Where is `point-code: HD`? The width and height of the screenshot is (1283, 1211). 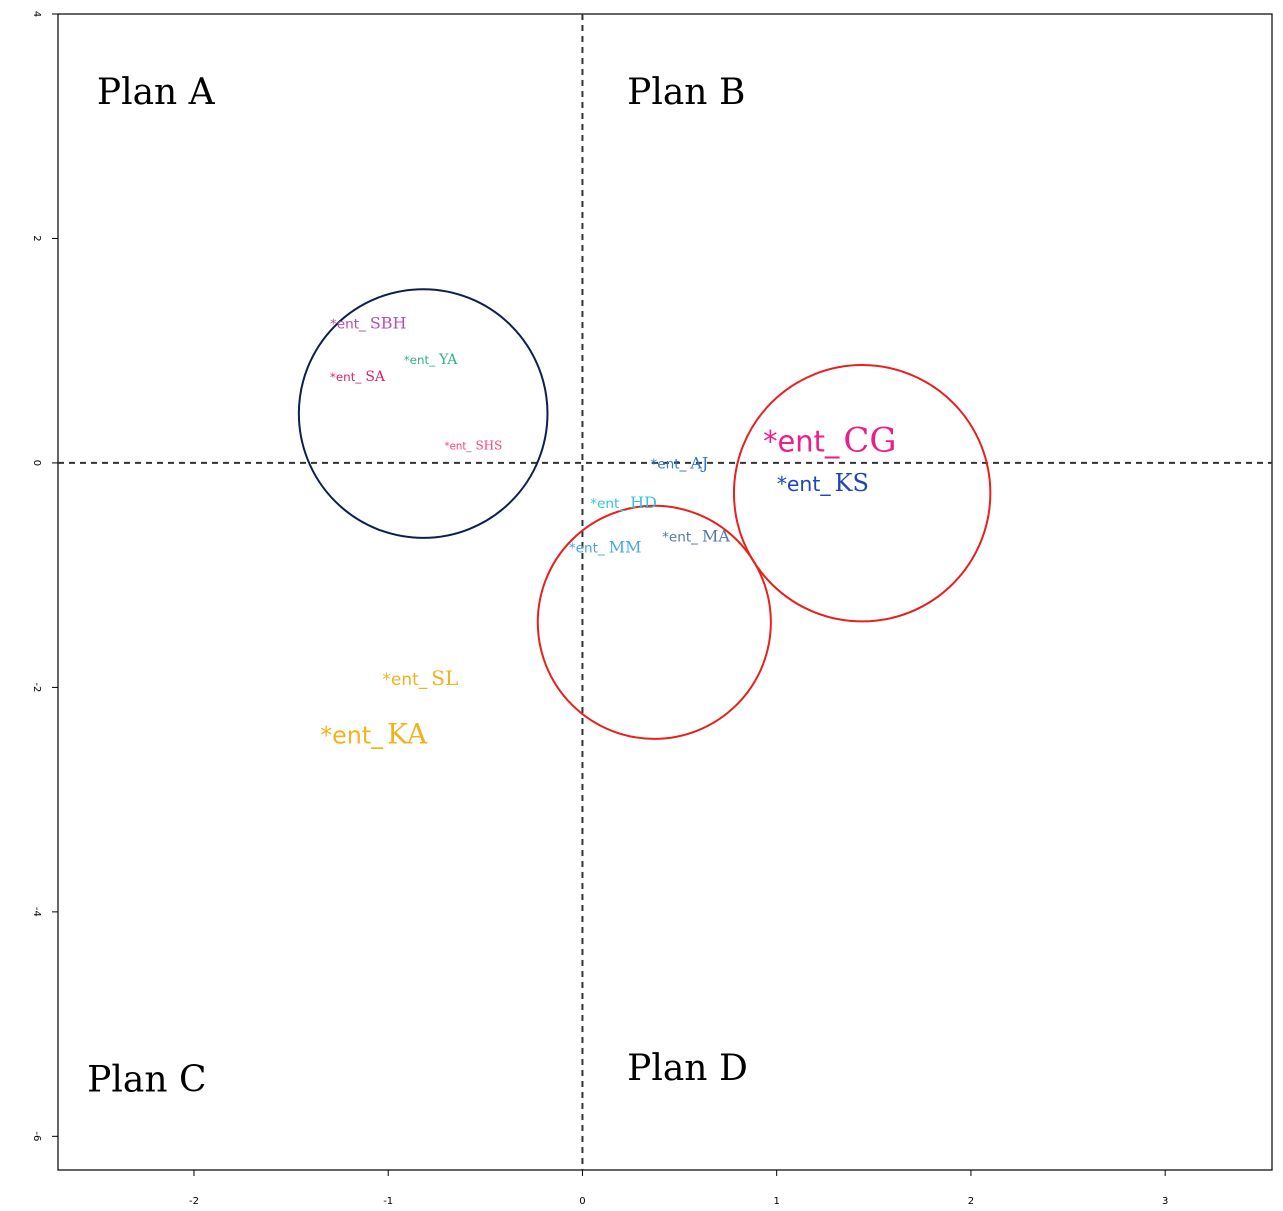
point-code: HD is located at coordinates (643, 502).